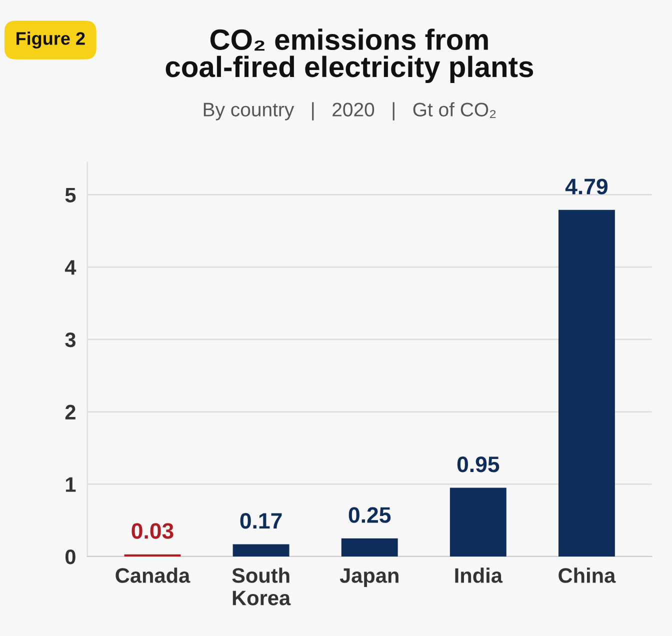  Describe the element at coordinates (153, 531) in the screenshot. I see `data-label: 0.03` at that location.